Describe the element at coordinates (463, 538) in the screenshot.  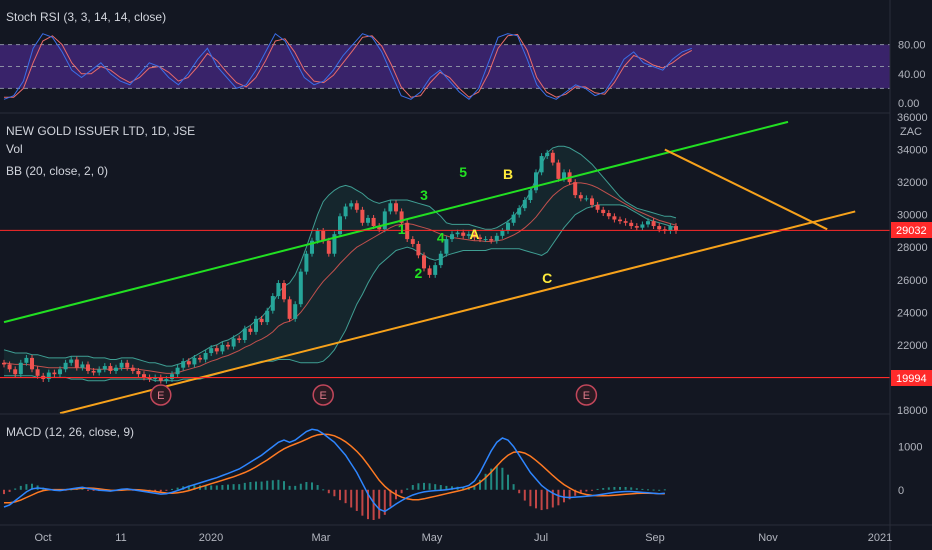
I see `time-axis: Oct 11 2020 Mar May Jul Sep Nov 2021` at that location.